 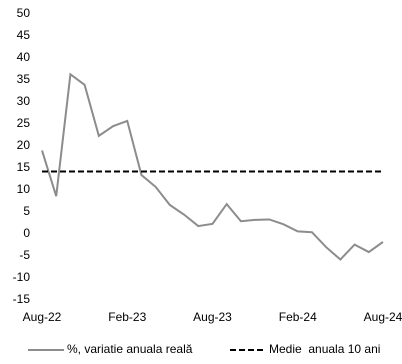 What do you see at coordinates (24, 189) in the screenshot?
I see `y-tick-label: 10` at bounding box center [24, 189].